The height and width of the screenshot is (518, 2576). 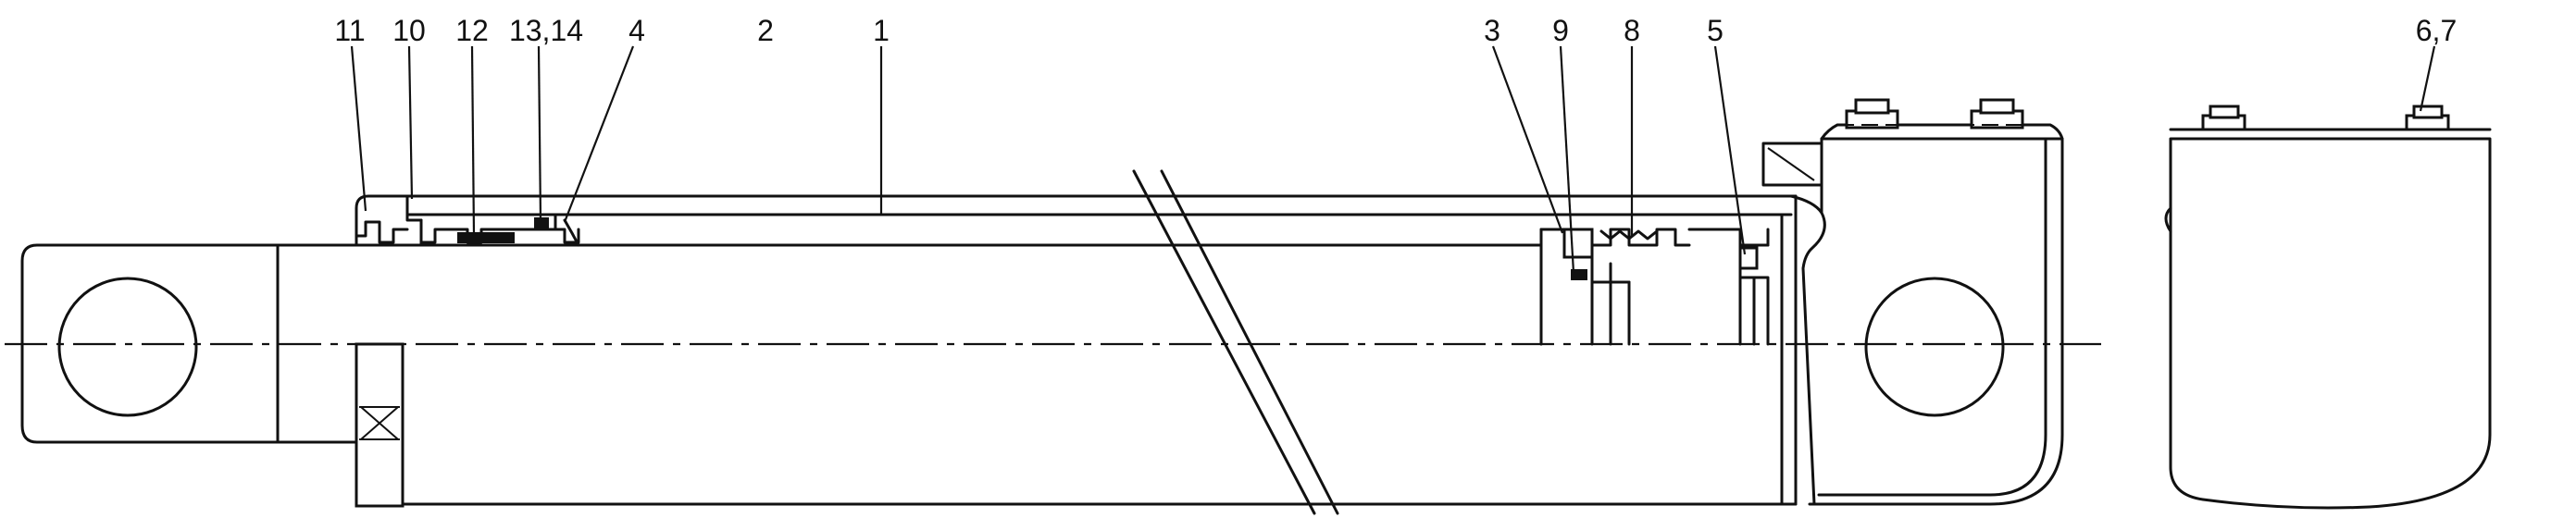 What do you see at coordinates (472, 31) in the screenshot?
I see `label-12: 12` at bounding box center [472, 31].